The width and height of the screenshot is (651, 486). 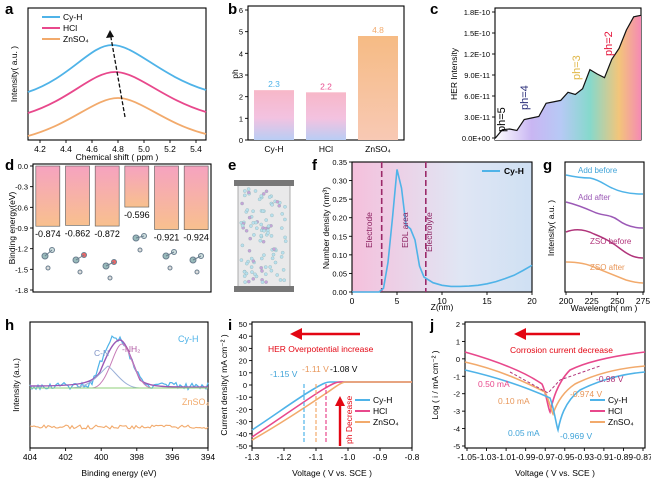 What do you see at coordinates (386, 422) in the screenshot?
I see `i-legend-zn: ZnSO₄` at bounding box center [386, 422].